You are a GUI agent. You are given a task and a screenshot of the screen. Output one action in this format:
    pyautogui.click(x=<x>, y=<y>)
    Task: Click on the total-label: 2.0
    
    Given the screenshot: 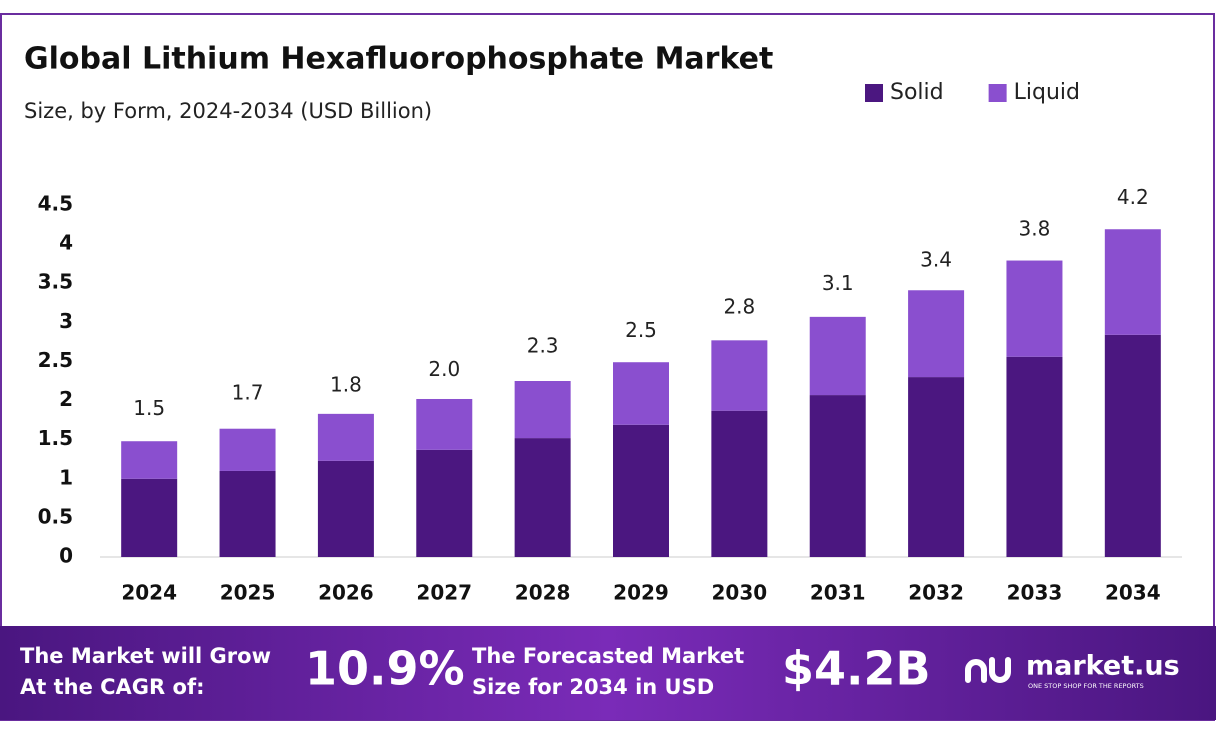 What is the action you would take?
    pyautogui.click(x=444, y=369)
    